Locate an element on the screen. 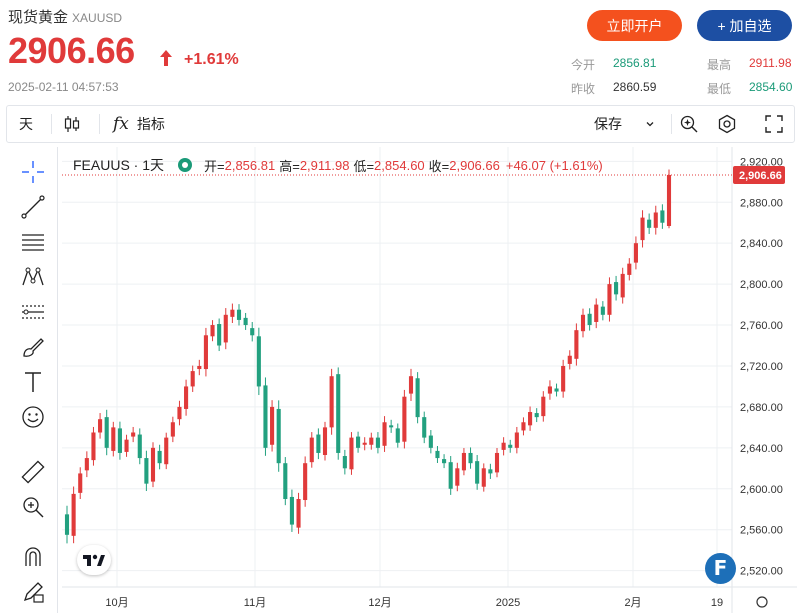  text-icon is located at coordinates (33, 382).